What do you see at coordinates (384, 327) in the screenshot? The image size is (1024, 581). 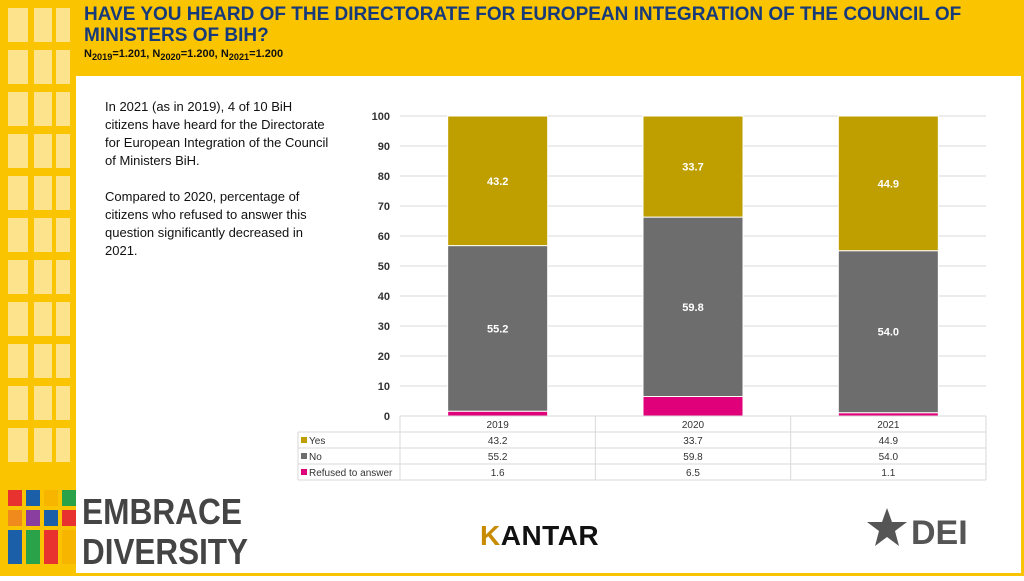 I see `y-tick-label: 30` at bounding box center [384, 327].